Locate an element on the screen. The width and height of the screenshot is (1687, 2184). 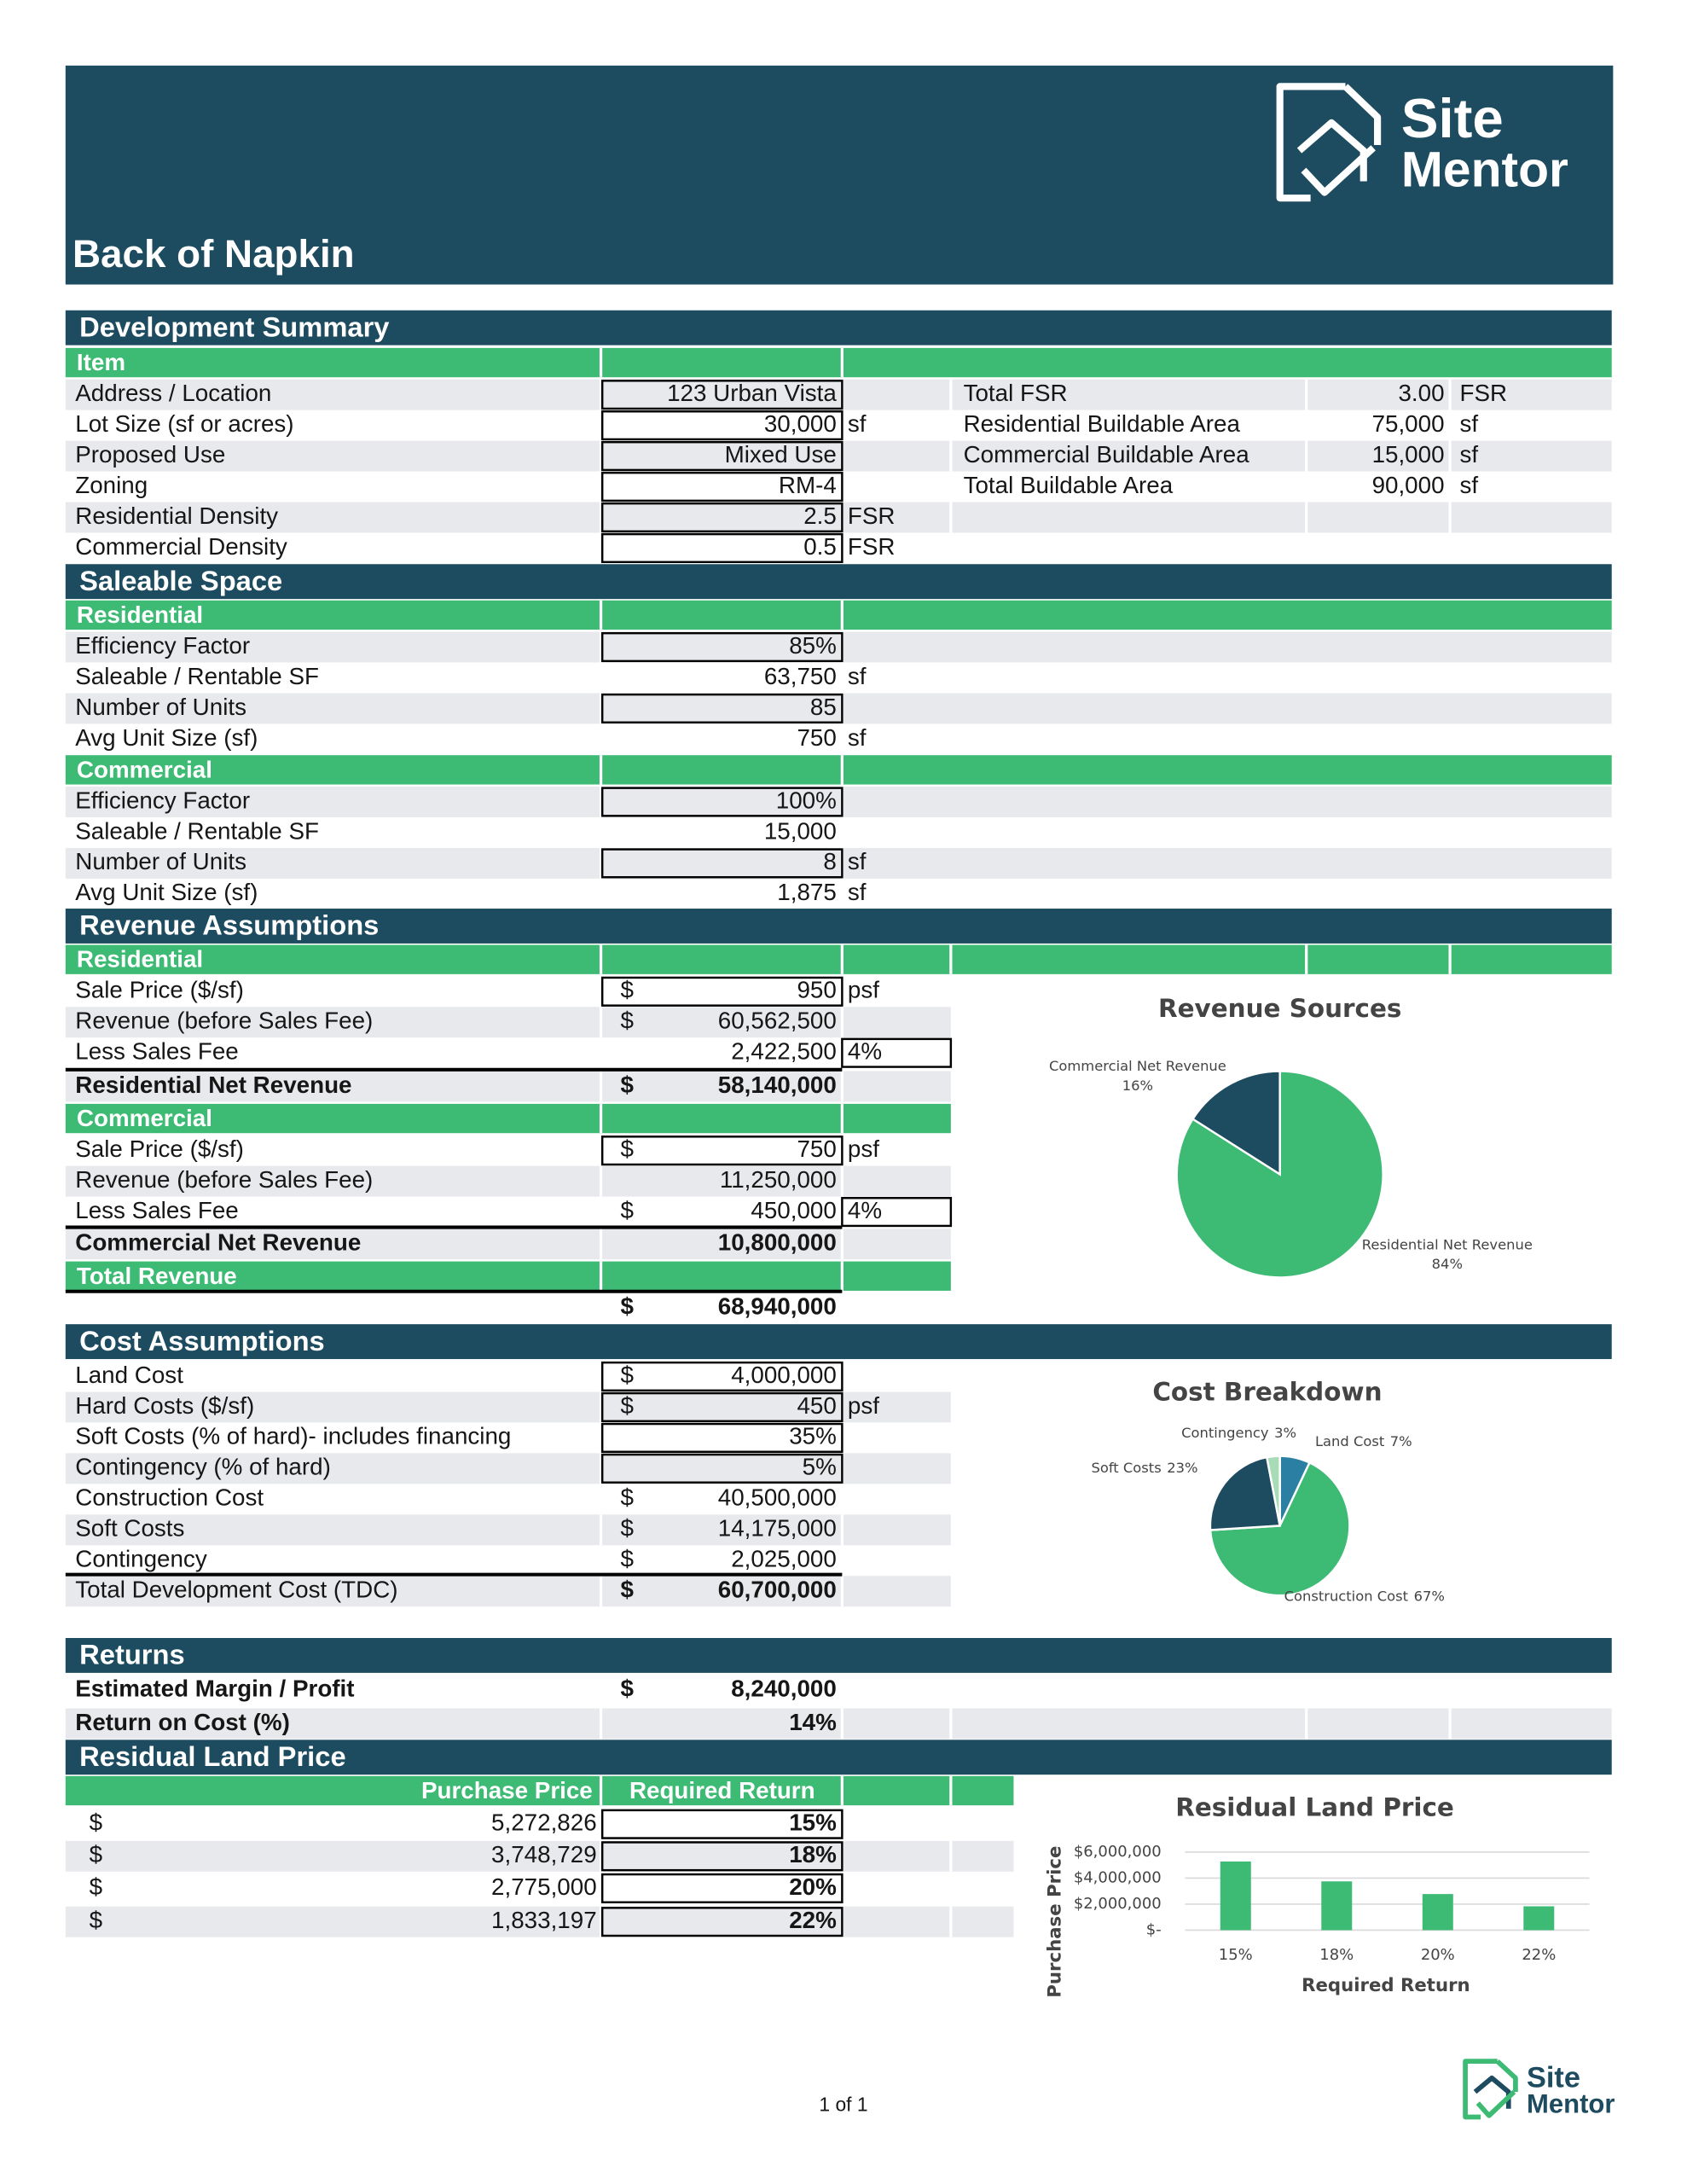
row-label: Contingency is located at coordinates (141, 1559).